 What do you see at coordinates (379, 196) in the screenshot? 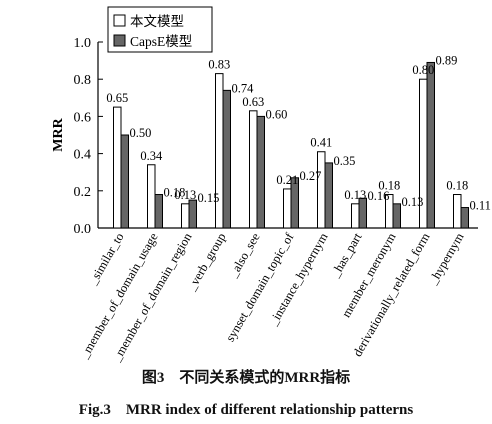
I see `bar-value-label: 0.16` at bounding box center [379, 196].